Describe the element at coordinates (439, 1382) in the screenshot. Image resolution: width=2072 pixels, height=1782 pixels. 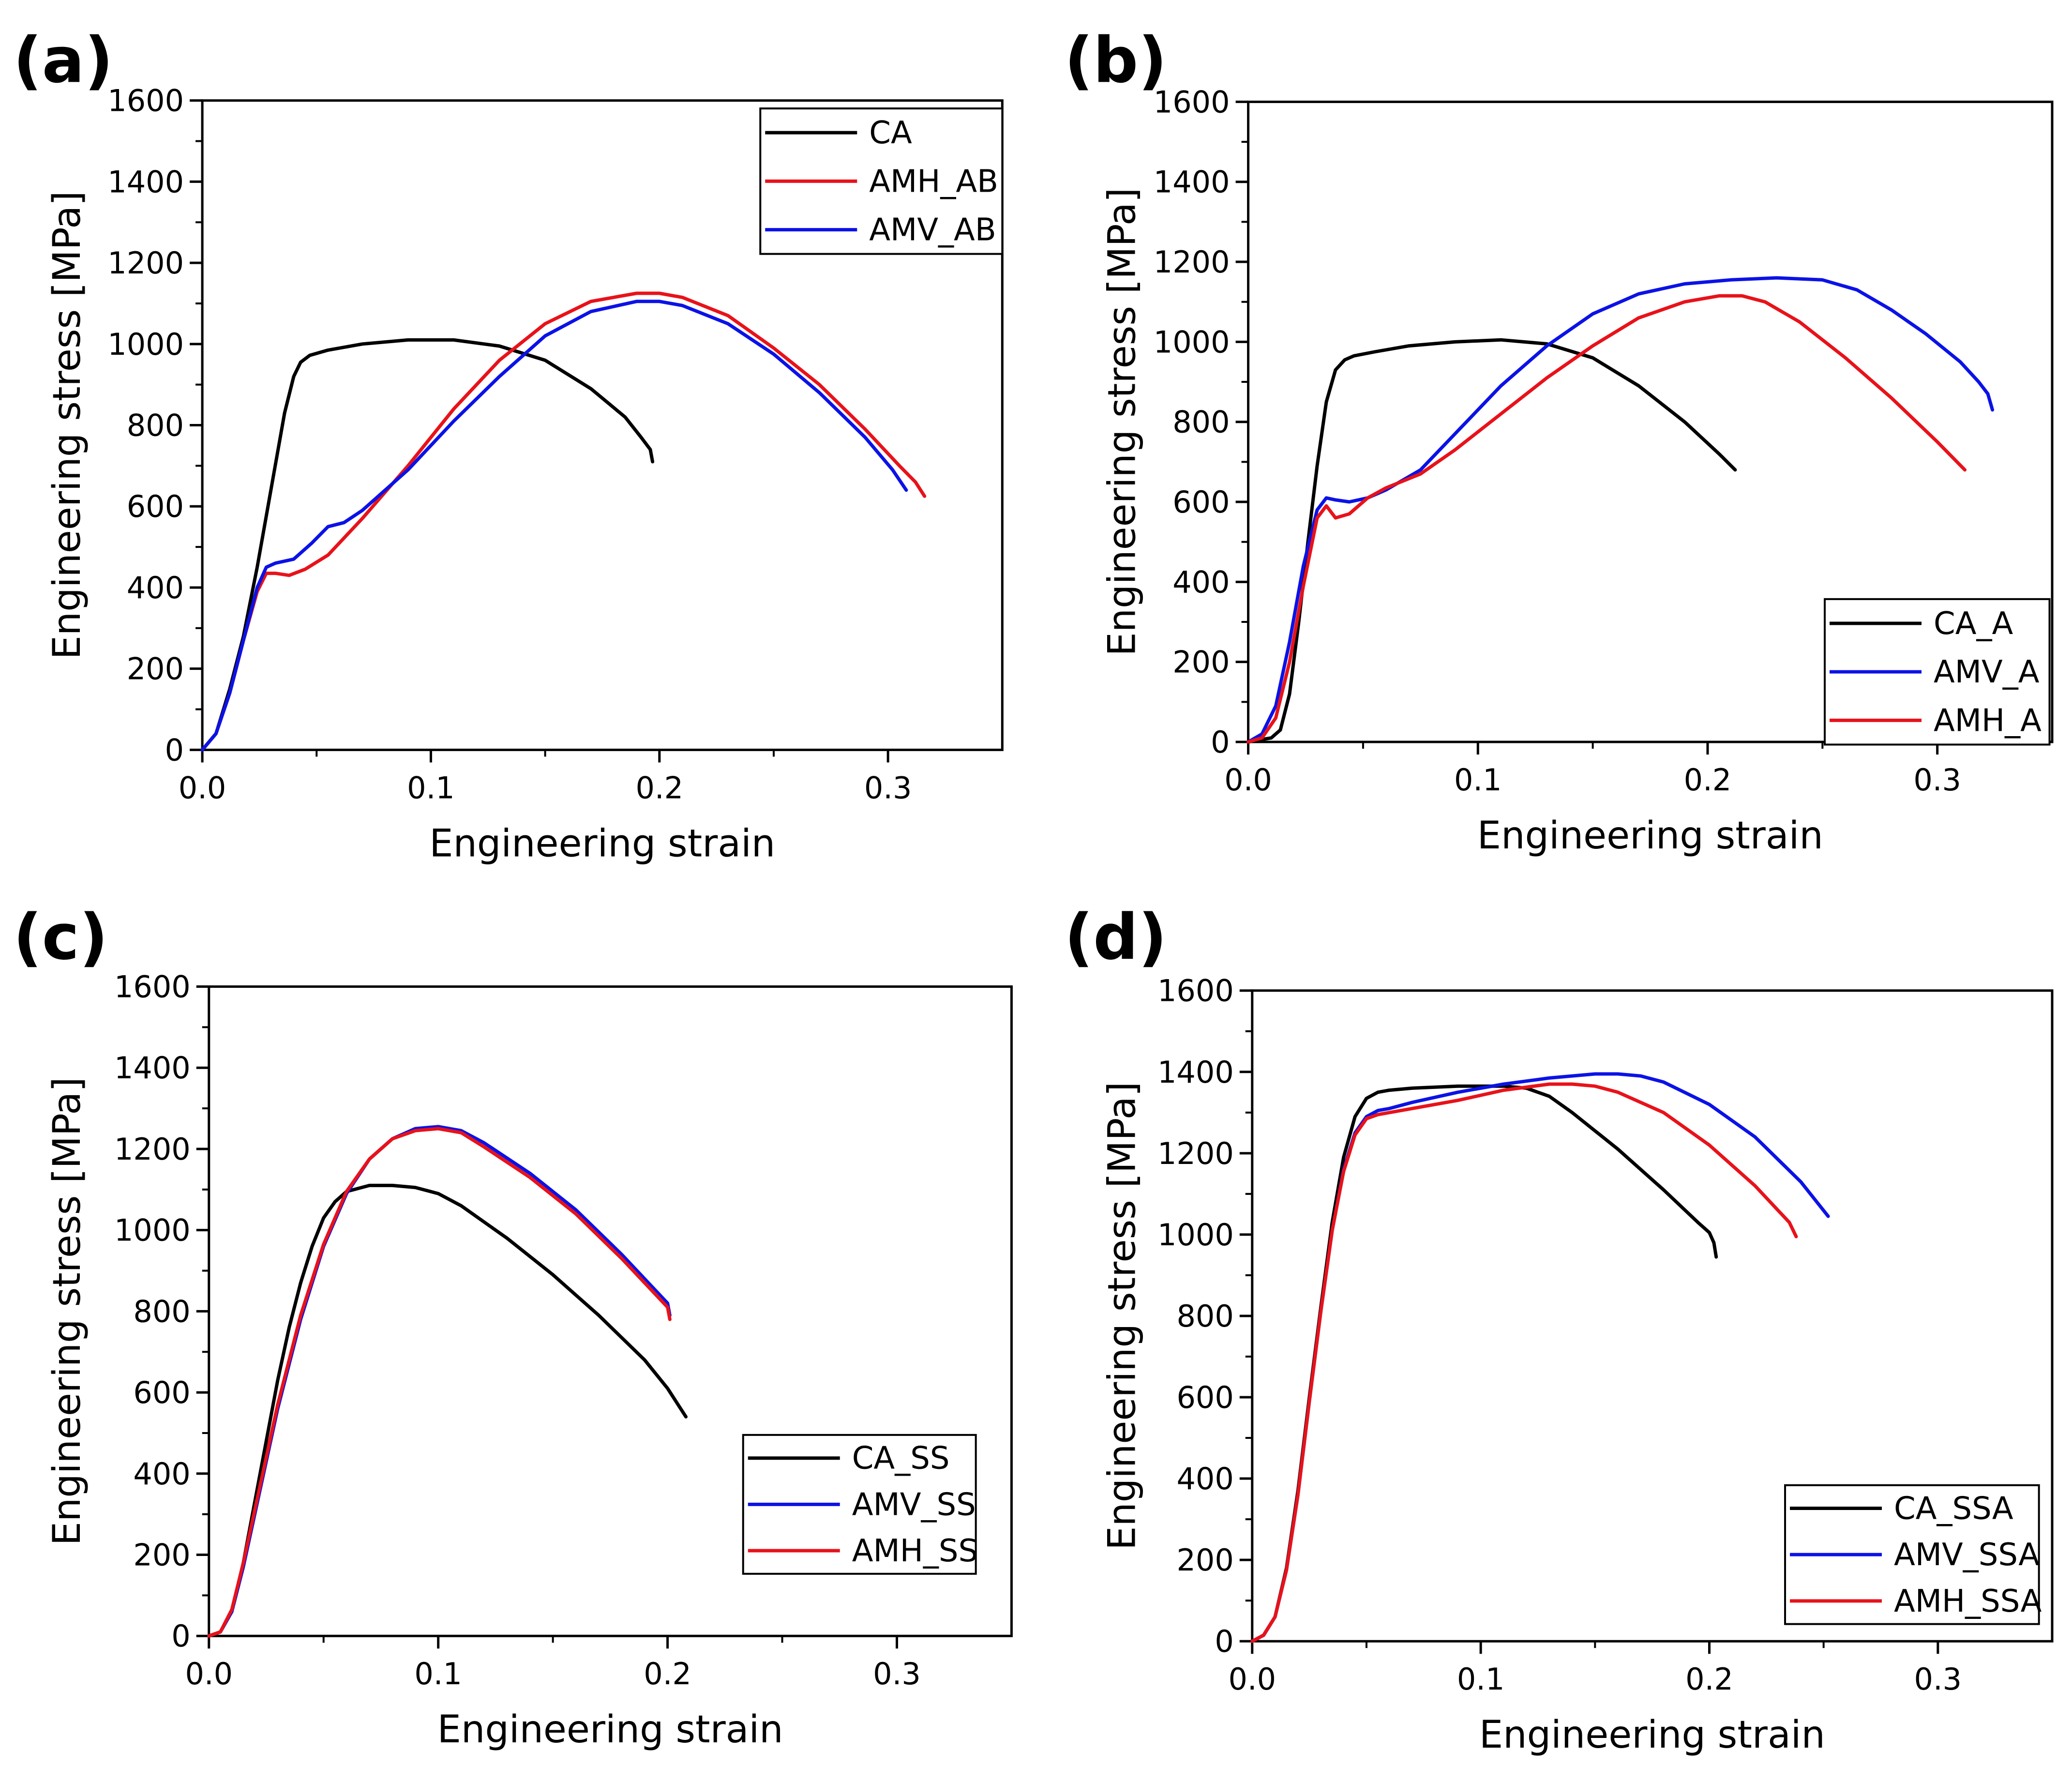
I see `series-line-amh-ss` at that location.